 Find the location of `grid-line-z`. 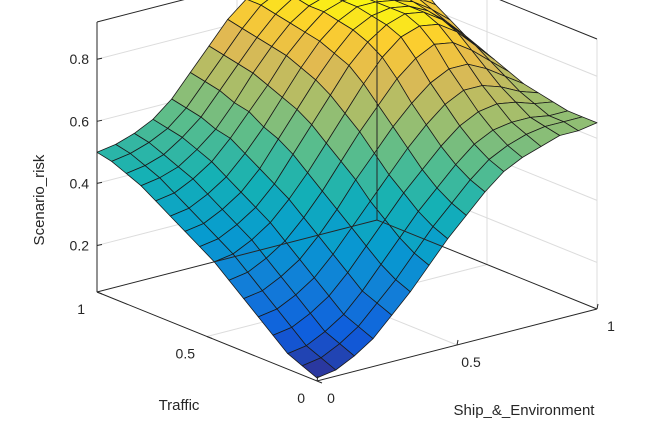

grid-line-z is located at coordinates (347, 38).